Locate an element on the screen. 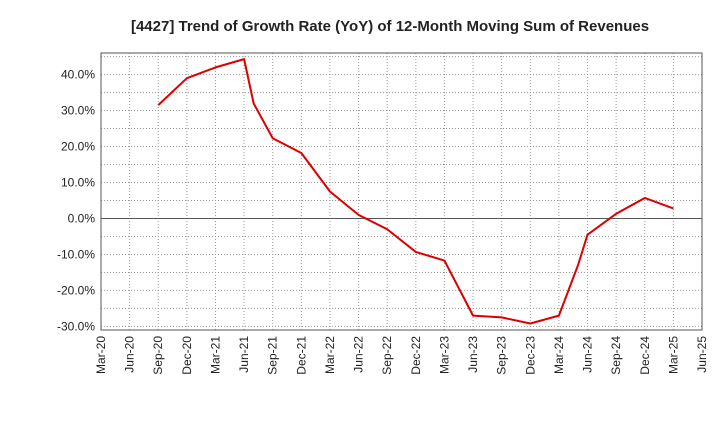 The image size is (720, 440). x-tick-label: Mar-23 is located at coordinates (444, 355).